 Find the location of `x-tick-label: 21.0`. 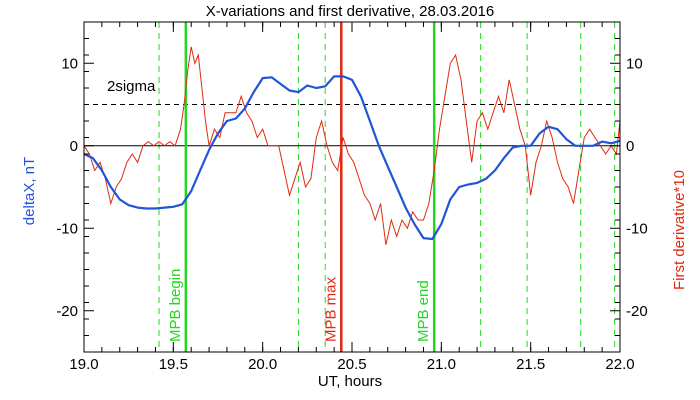

x-tick-label: 21.0 is located at coordinates (441, 364).